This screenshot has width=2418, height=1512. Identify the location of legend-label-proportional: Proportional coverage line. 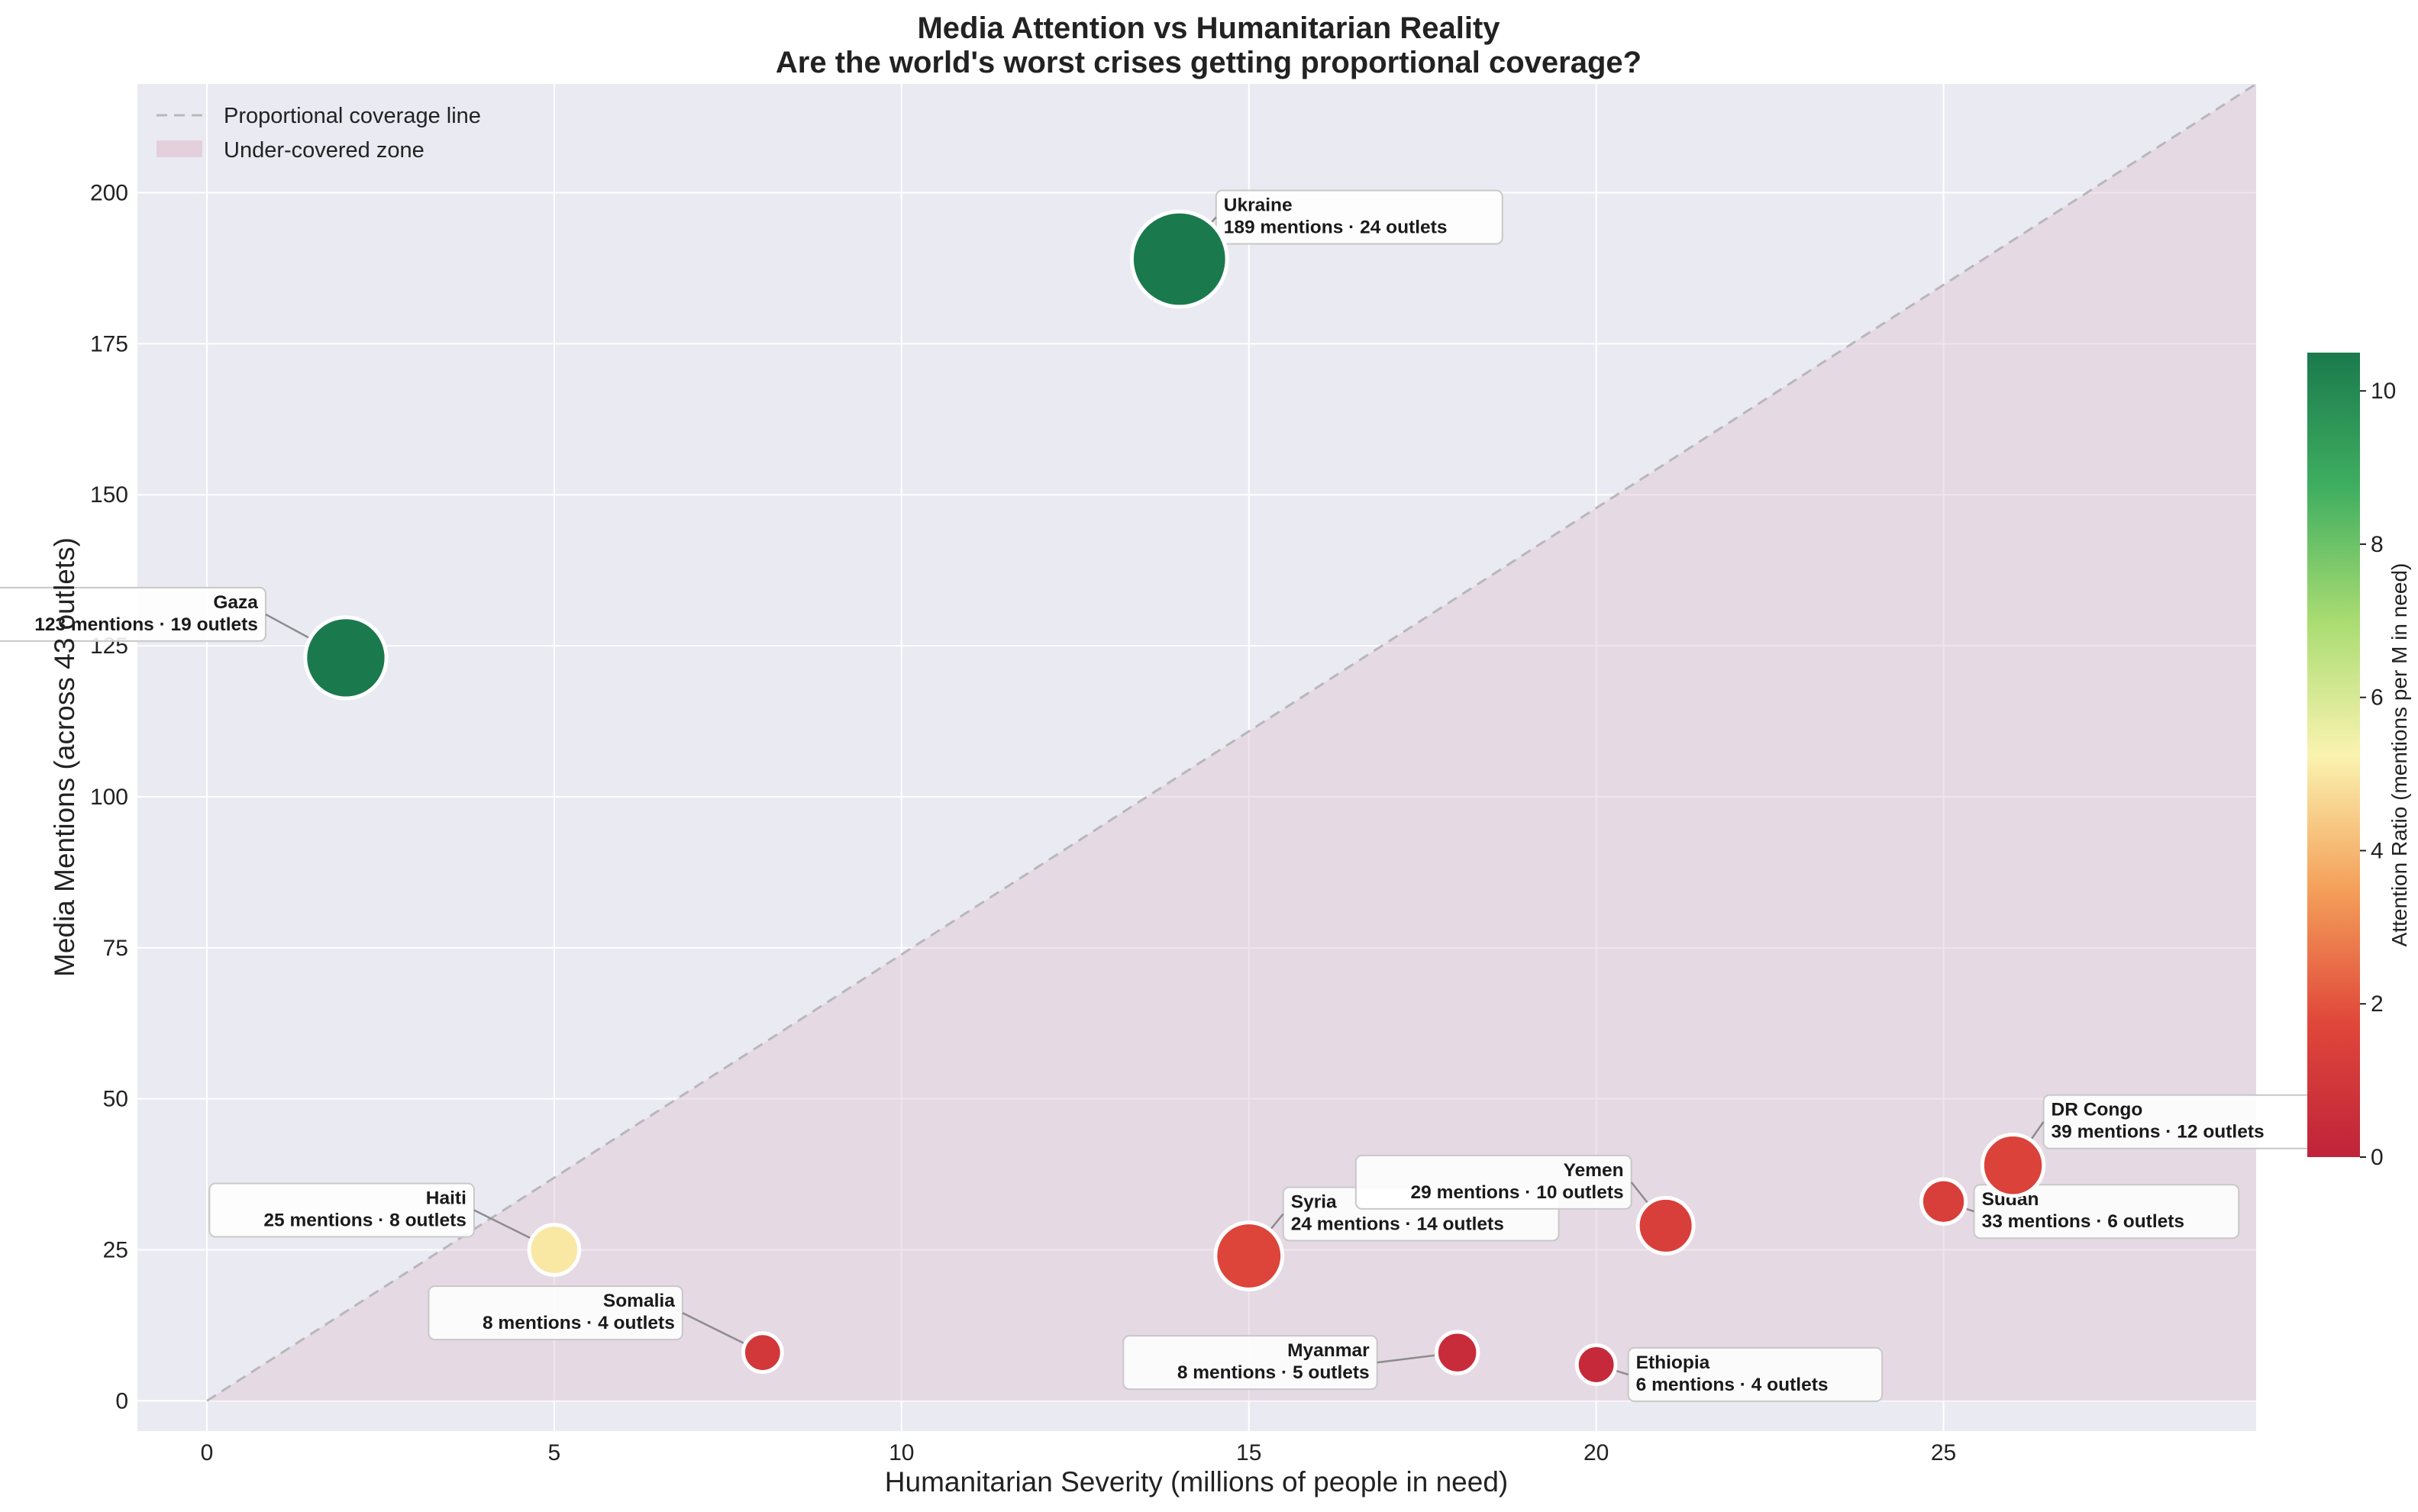
(352, 116).